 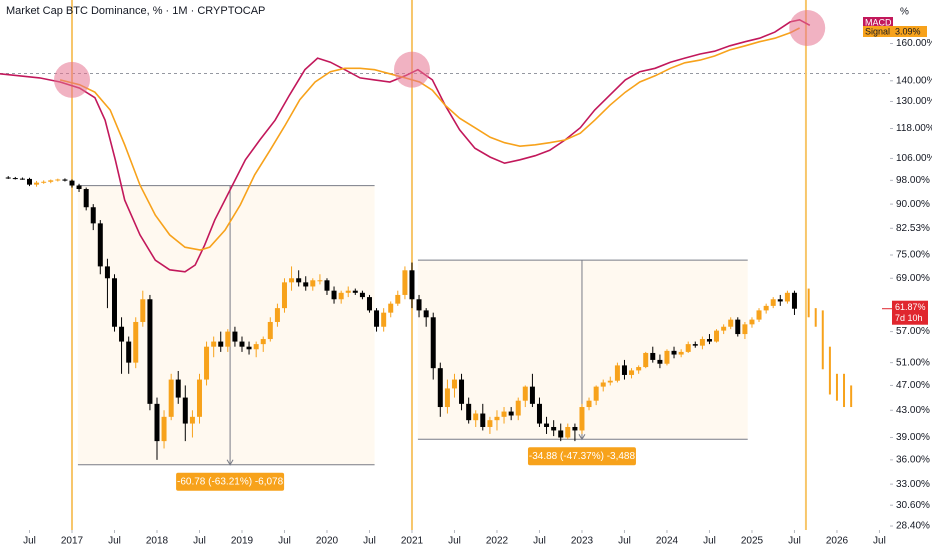 I want to click on y-tick-label: 51.00%, so click(x=913, y=362).